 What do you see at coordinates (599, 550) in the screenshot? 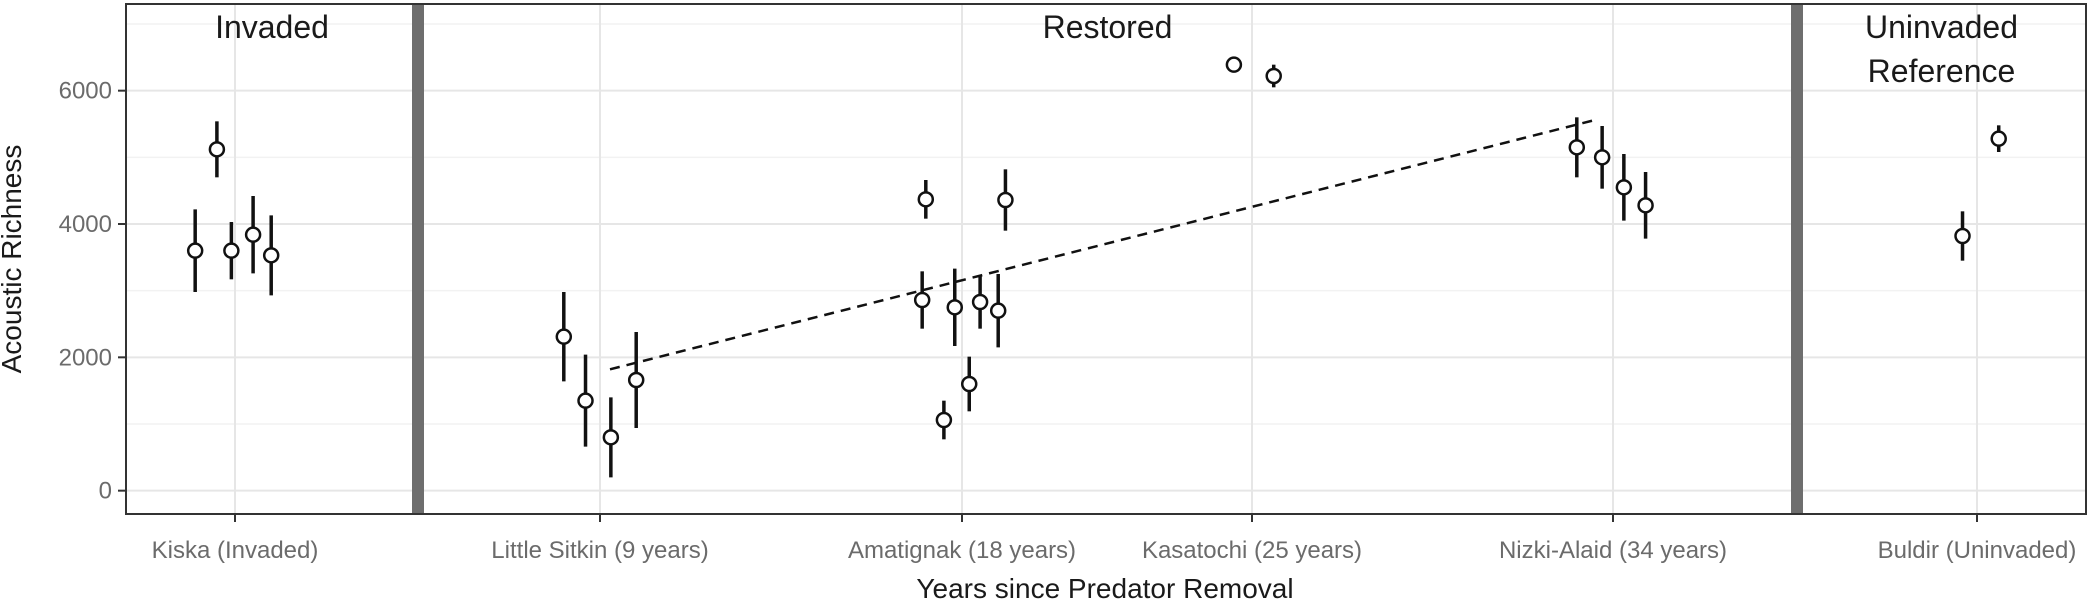
I see `x-tick-label: Little Sitkin (9 years)` at bounding box center [599, 550].